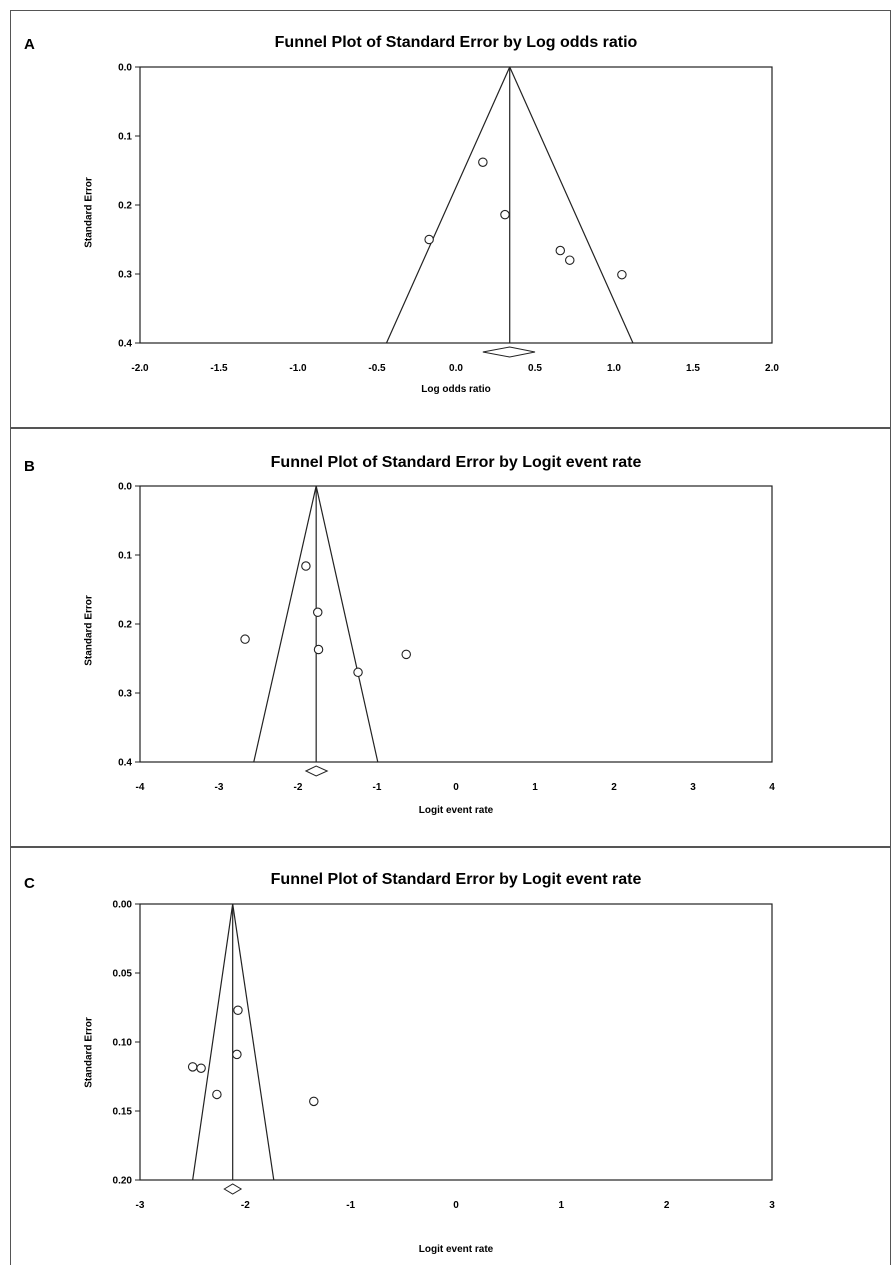 The width and height of the screenshot is (893, 1265). What do you see at coordinates (29, 44) in the screenshot?
I see `panel-letter: A` at bounding box center [29, 44].